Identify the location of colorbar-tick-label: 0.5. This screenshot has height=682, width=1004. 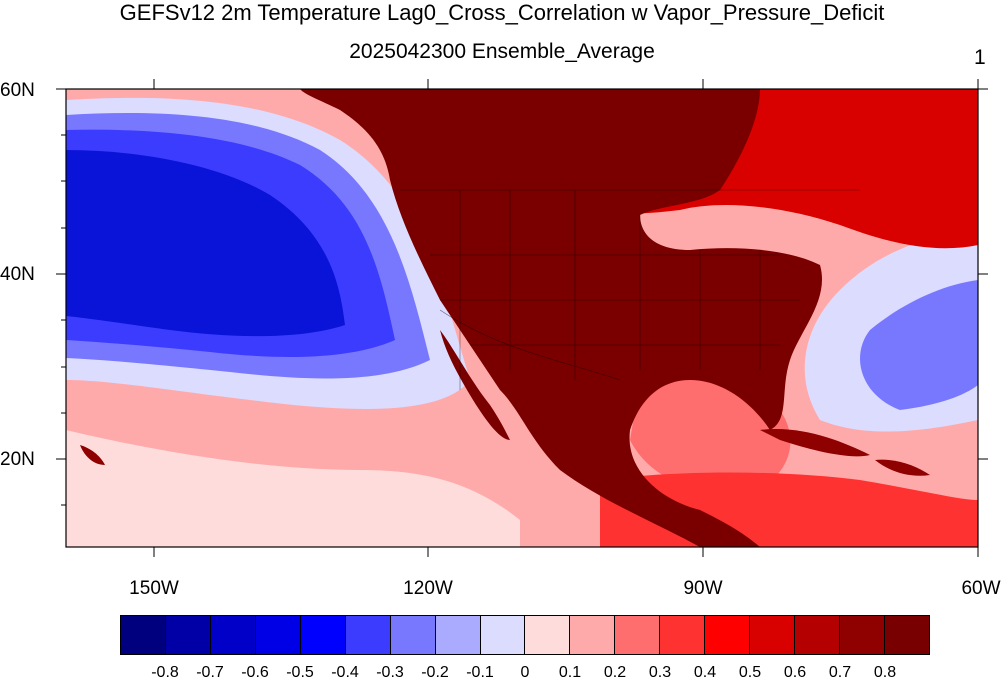
(750, 672).